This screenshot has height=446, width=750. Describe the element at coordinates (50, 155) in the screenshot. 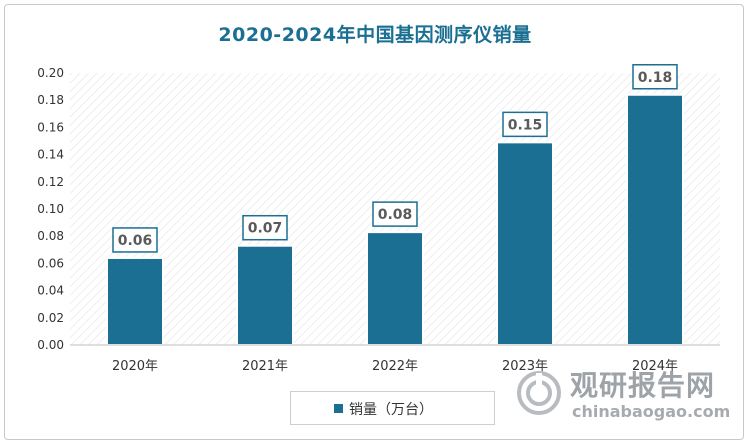

I see `y-tick-label: 0.14` at that location.